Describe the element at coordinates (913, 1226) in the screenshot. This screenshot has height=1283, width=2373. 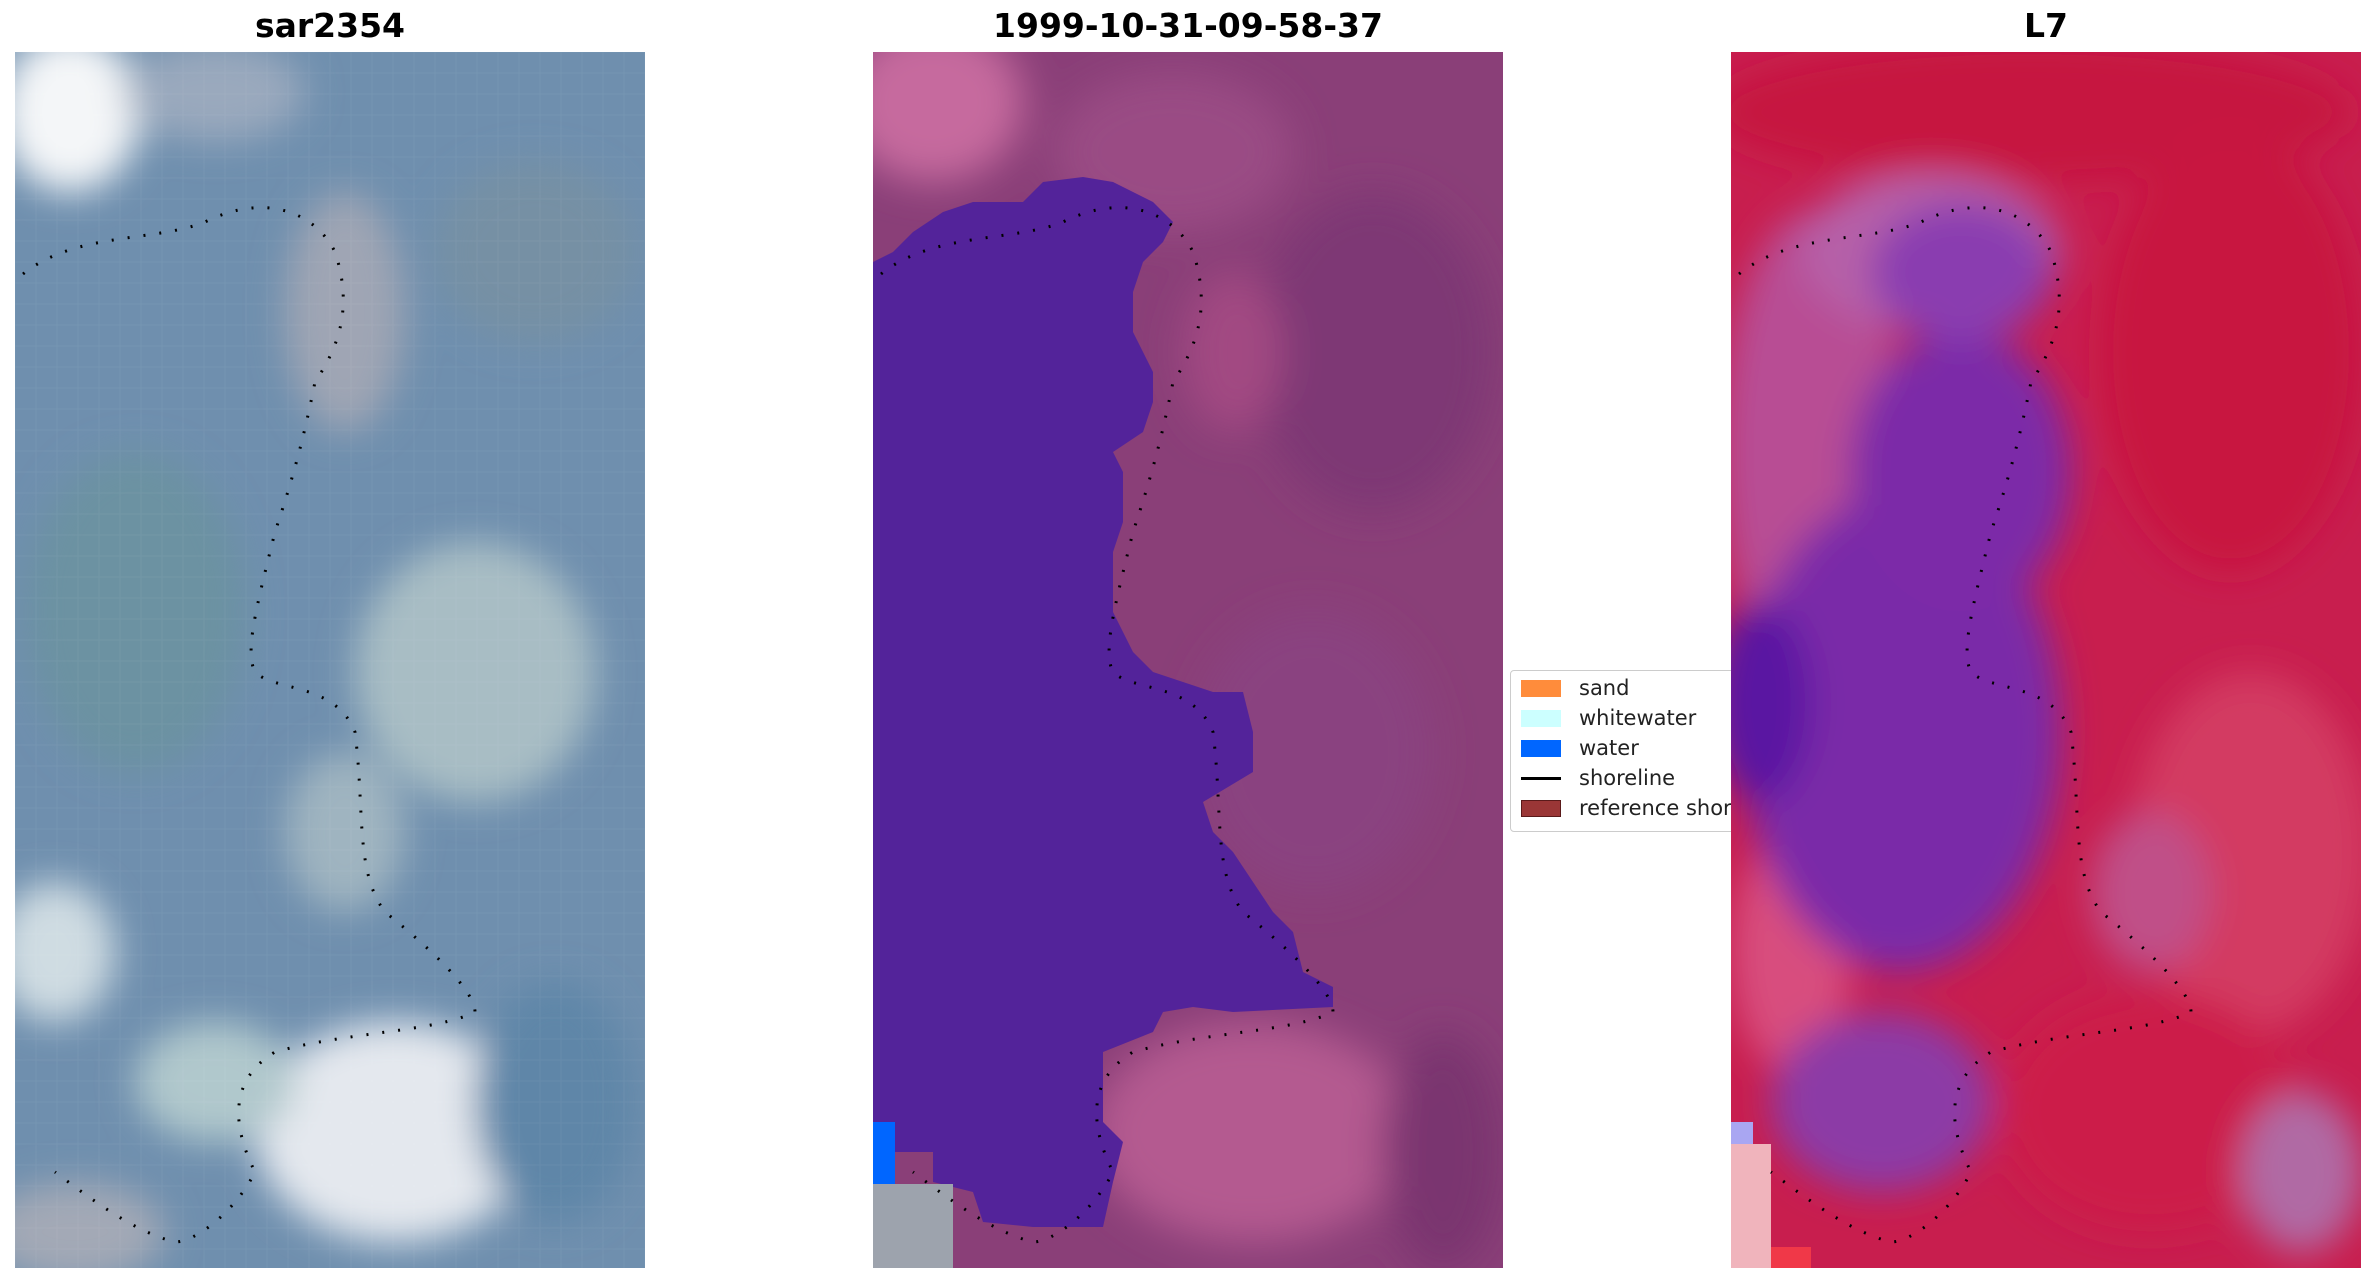
I see `grey-pixels` at that location.